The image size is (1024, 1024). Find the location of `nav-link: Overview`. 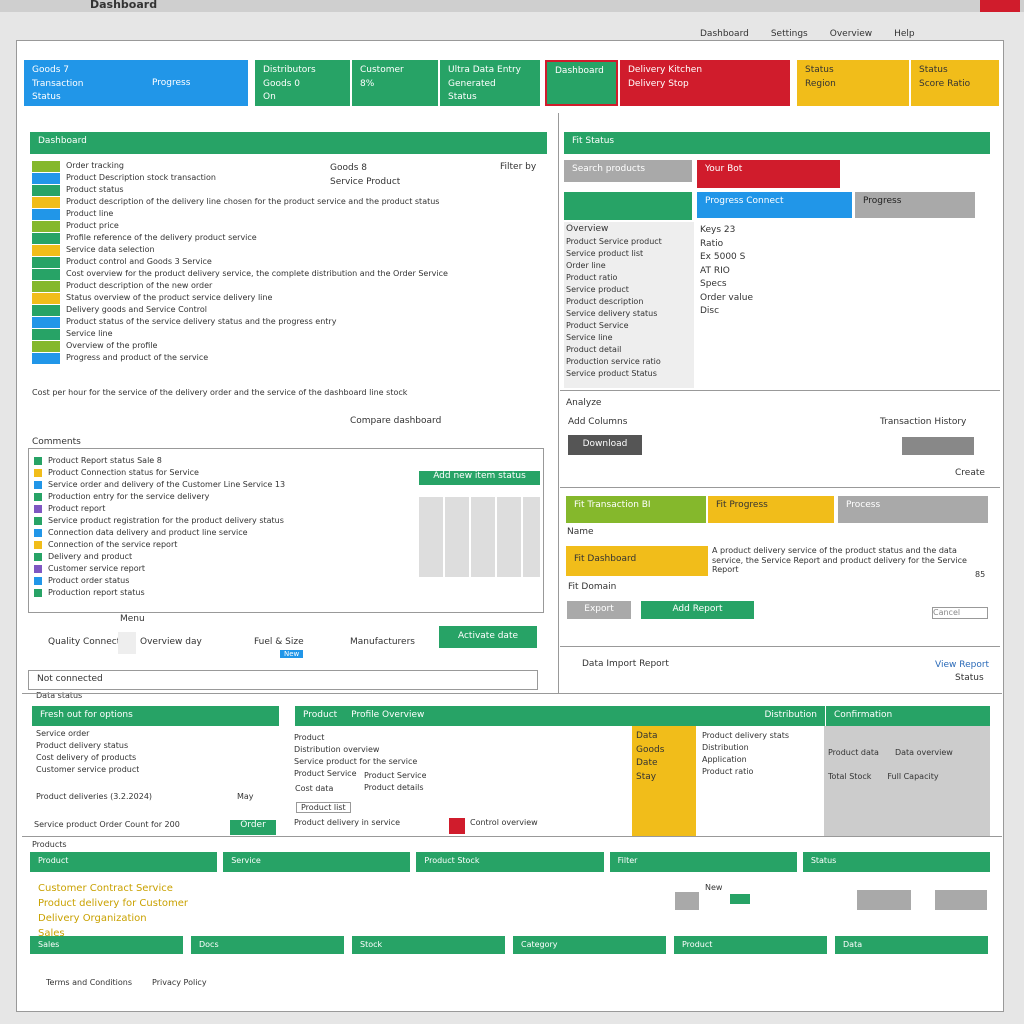

nav-link: Overview is located at coordinates (851, 34).